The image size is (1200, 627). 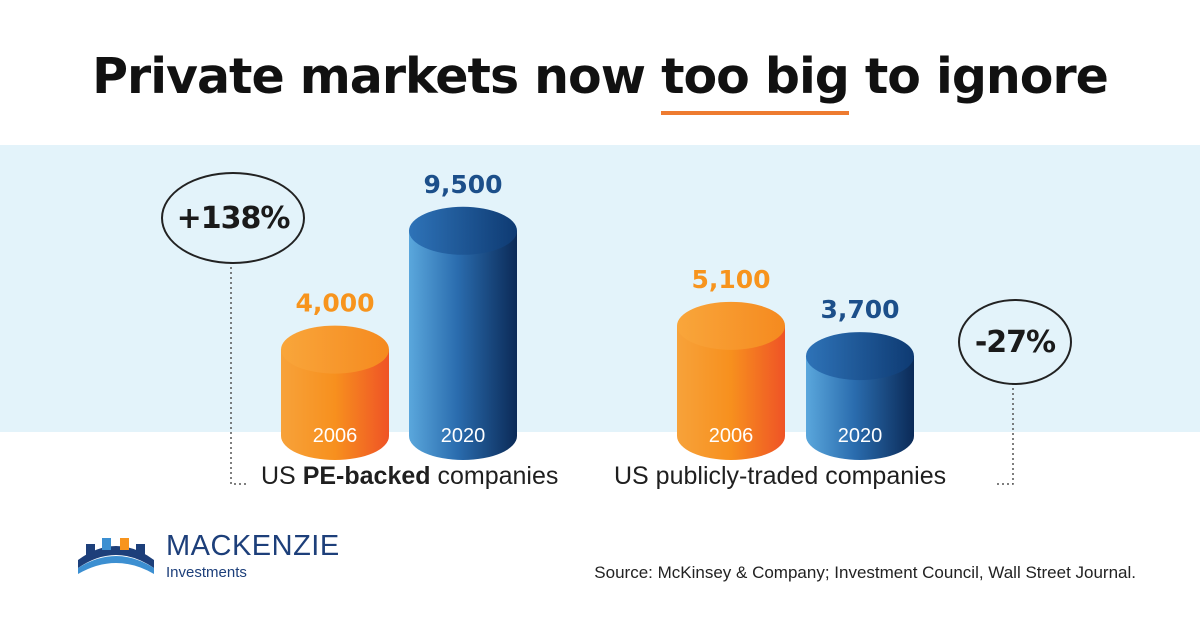 What do you see at coordinates (410, 476) in the screenshot?
I see `group-label-pe: US PE-backed companies` at bounding box center [410, 476].